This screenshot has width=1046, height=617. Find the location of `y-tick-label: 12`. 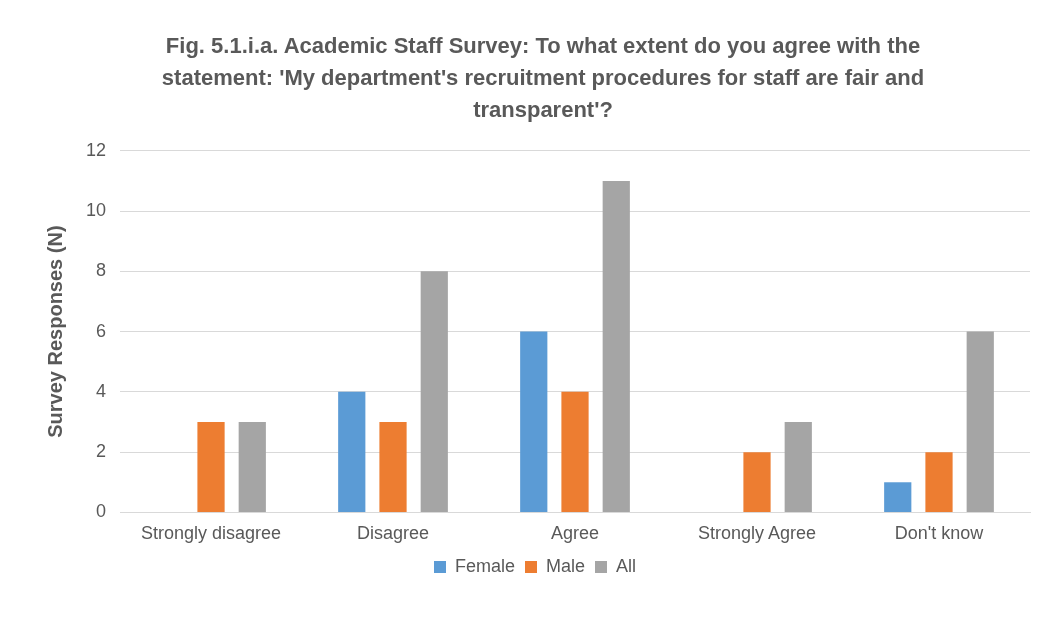

y-tick-label: 12 is located at coordinates (96, 149).